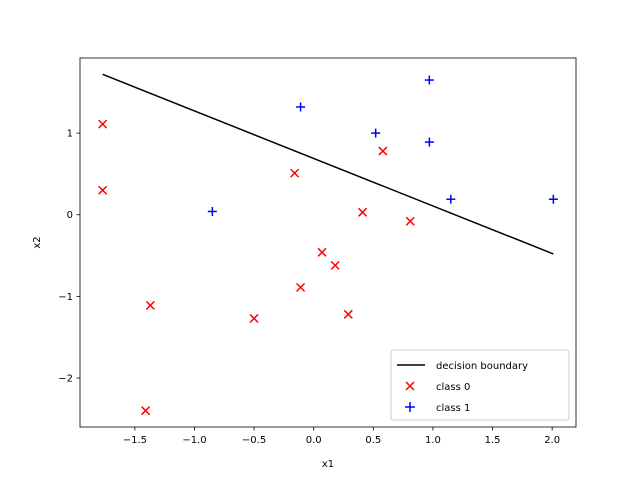  What do you see at coordinates (254, 440) in the screenshot?
I see `x-tick-label-2: −0.5` at bounding box center [254, 440].